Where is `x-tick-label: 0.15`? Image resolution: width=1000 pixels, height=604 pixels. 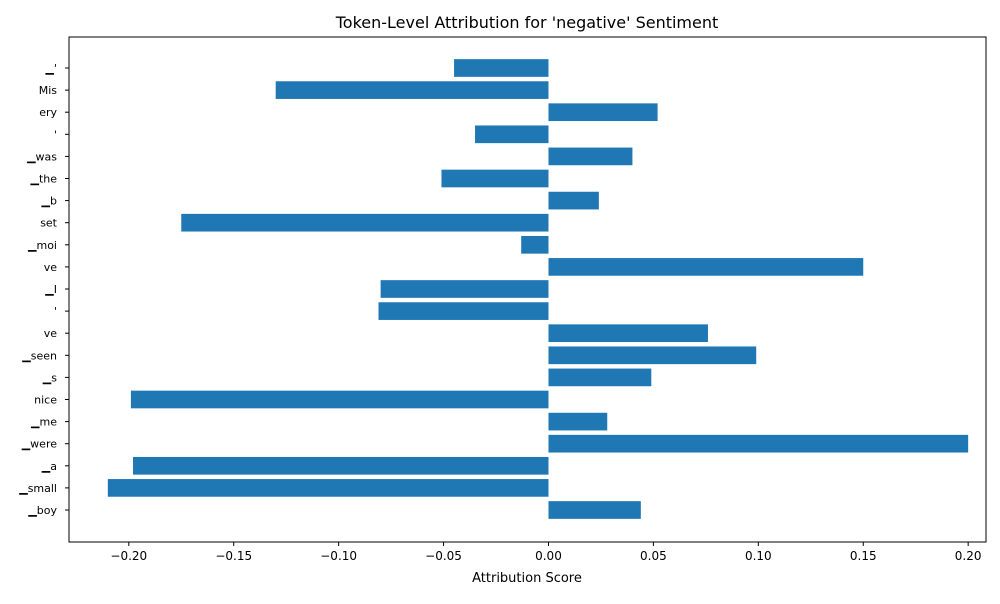
x-tick-label: 0.15 is located at coordinates (863, 556).